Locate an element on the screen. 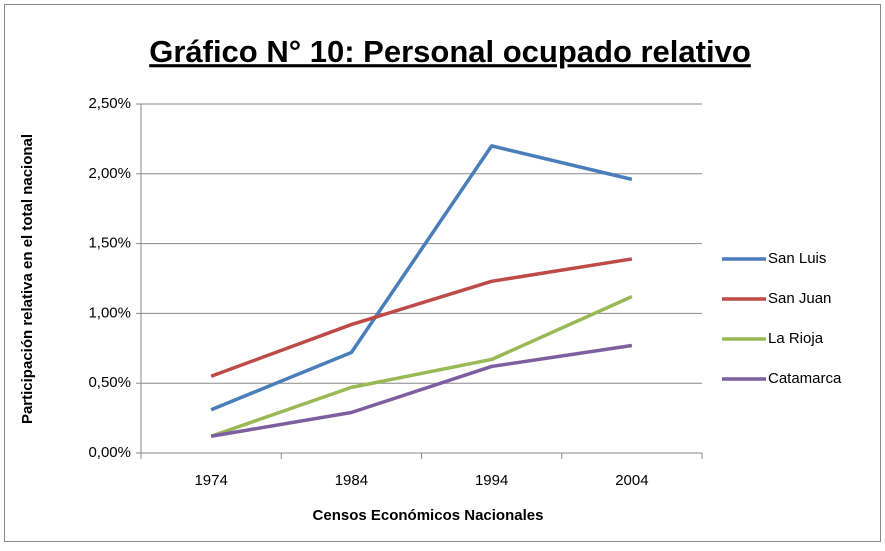 The height and width of the screenshot is (551, 885). legend-label: San Luis is located at coordinates (797, 258).